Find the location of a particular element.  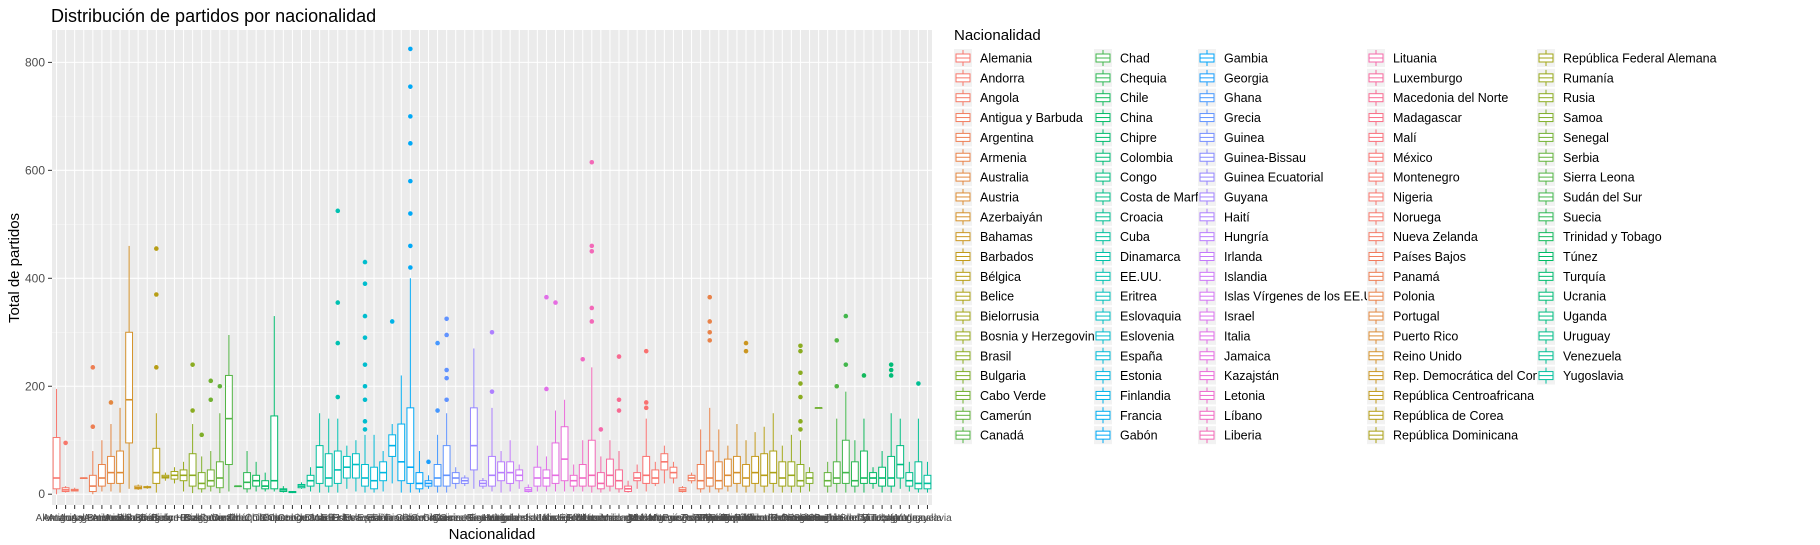

legend-item: España is located at coordinates (1128, 355).